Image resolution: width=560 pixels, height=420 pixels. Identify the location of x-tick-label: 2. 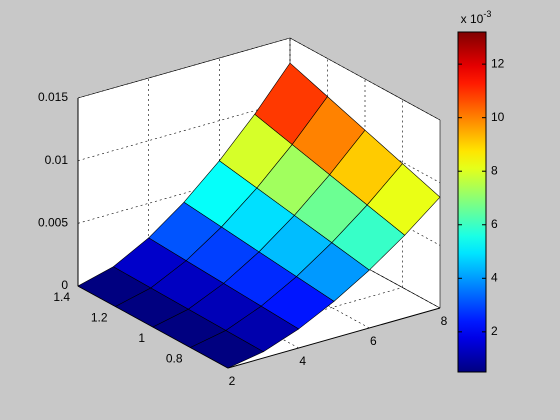
(232, 381).